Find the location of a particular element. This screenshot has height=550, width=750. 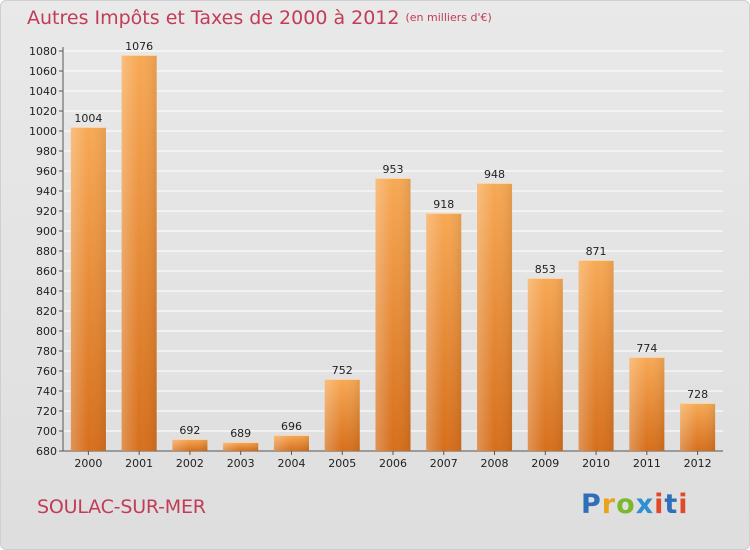

y-tick-label: 960 is located at coordinates (46, 171).